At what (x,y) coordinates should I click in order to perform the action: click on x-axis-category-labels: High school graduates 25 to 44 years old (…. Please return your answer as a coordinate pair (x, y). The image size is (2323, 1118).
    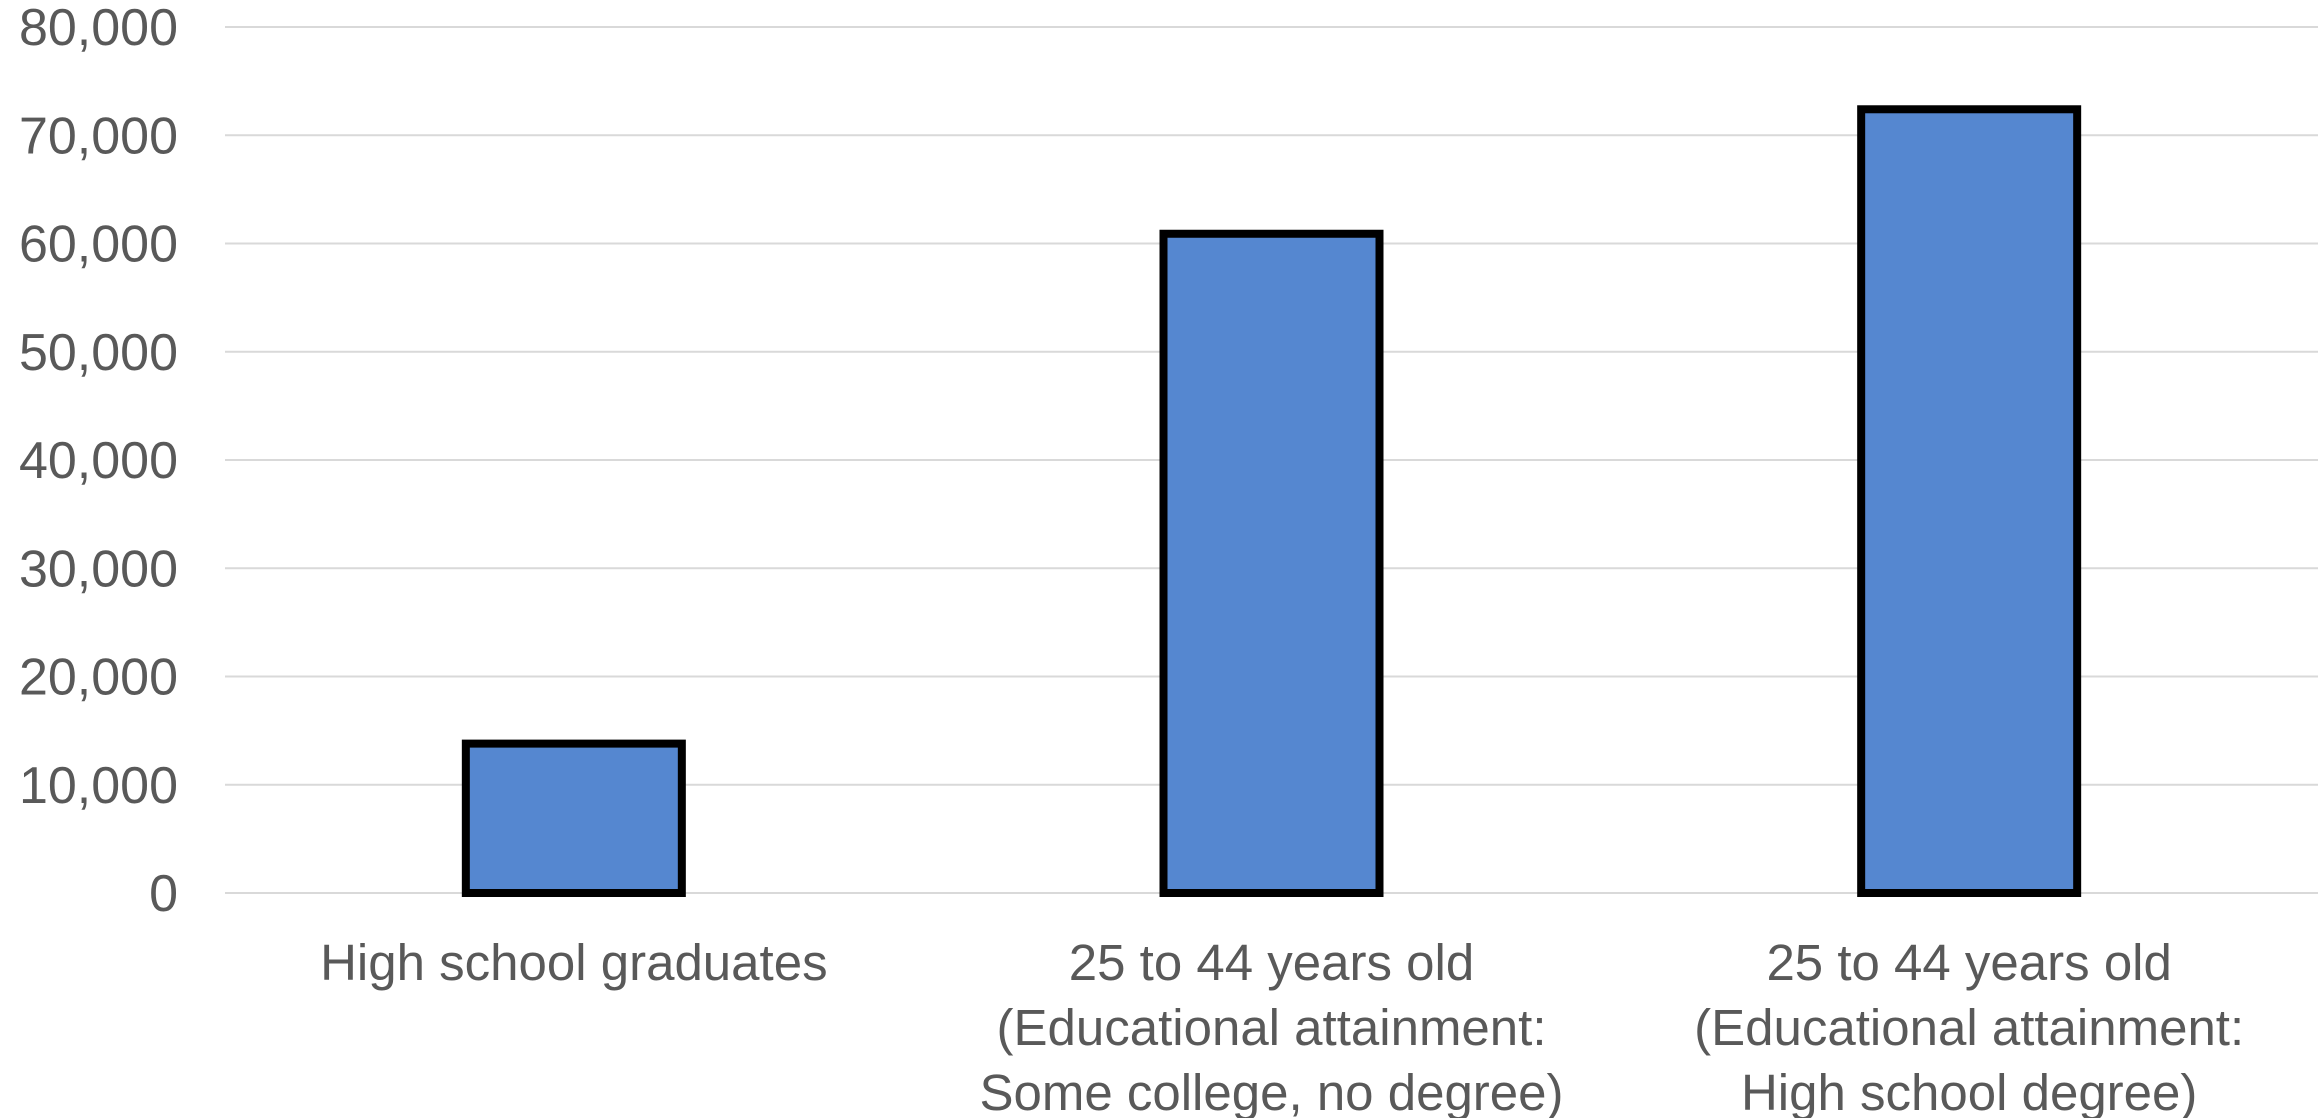
    Looking at the image, I should click on (1282, 1026).